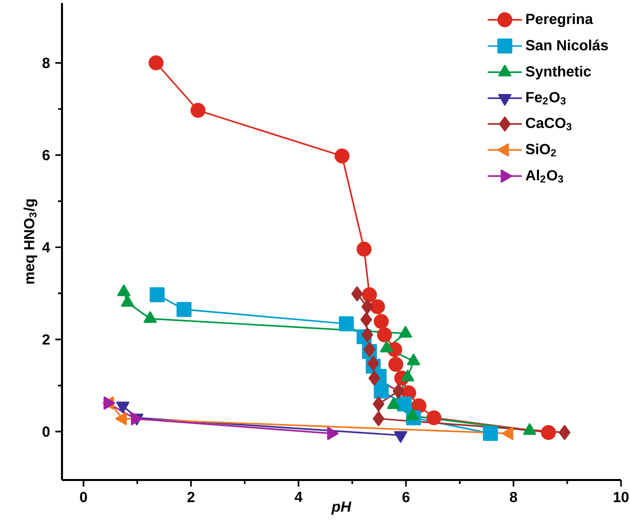 This screenshot has height=522, width=630. Describe the element at coordinates (546, 98) in the screenshot. I see `legend-label: Fe$_{2}$O$_{3}$` at that location.